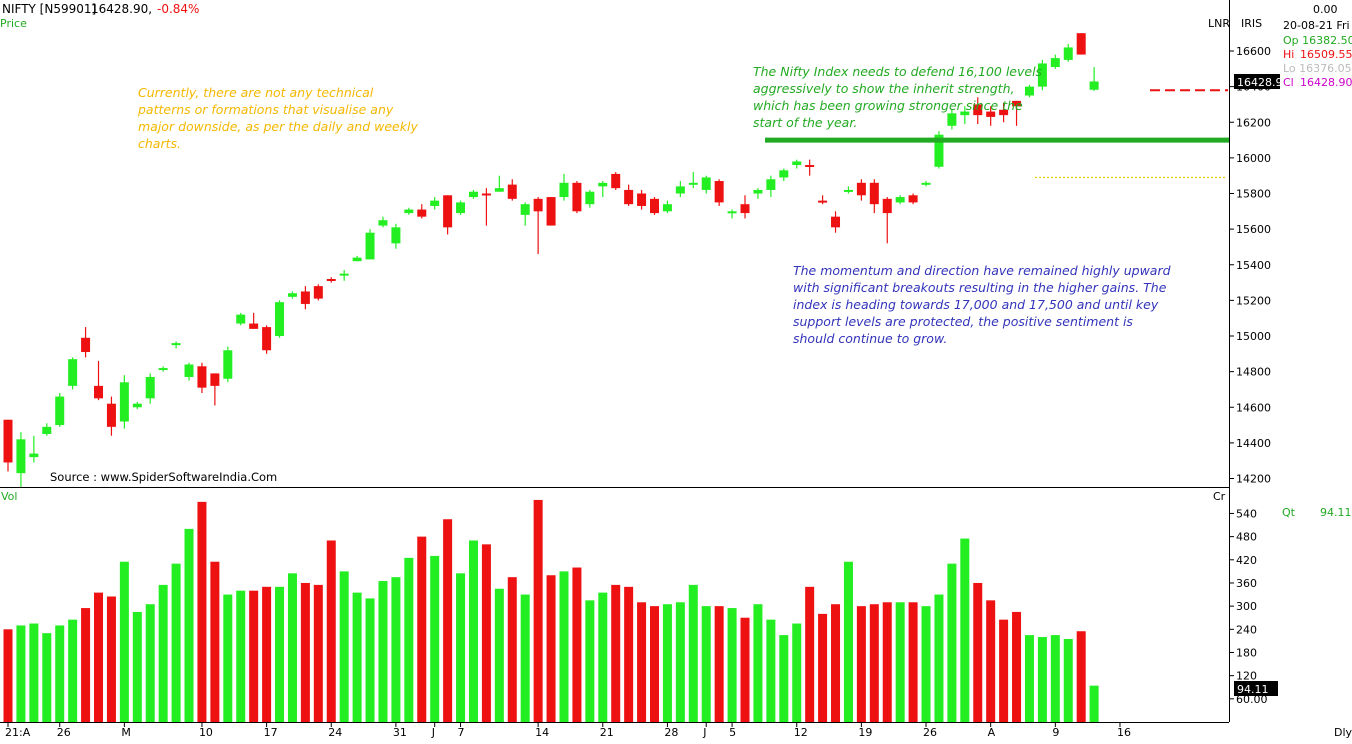  Describe the element at coordinates (1260, 82) in the screenshot. I see `last-price-box-text: 16428.9` at that location.